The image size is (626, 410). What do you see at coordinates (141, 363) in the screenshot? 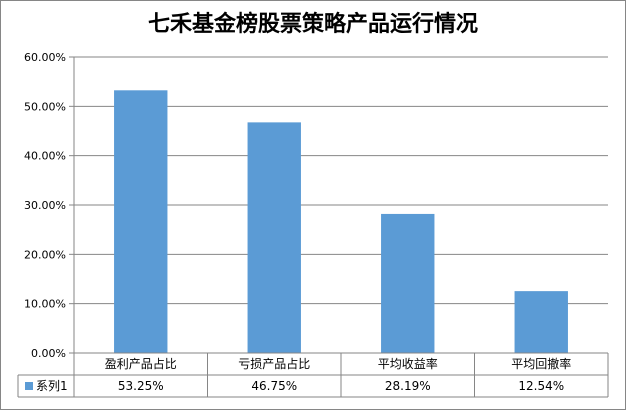
I see `category-label: 盈利产品占比` at bounding box center [141, 363].